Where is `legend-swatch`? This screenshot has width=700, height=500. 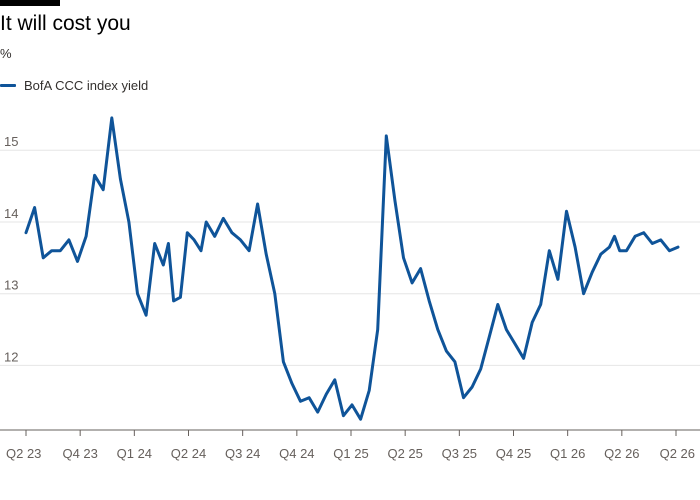 legend-swatch is located at coordinates (8, 85).